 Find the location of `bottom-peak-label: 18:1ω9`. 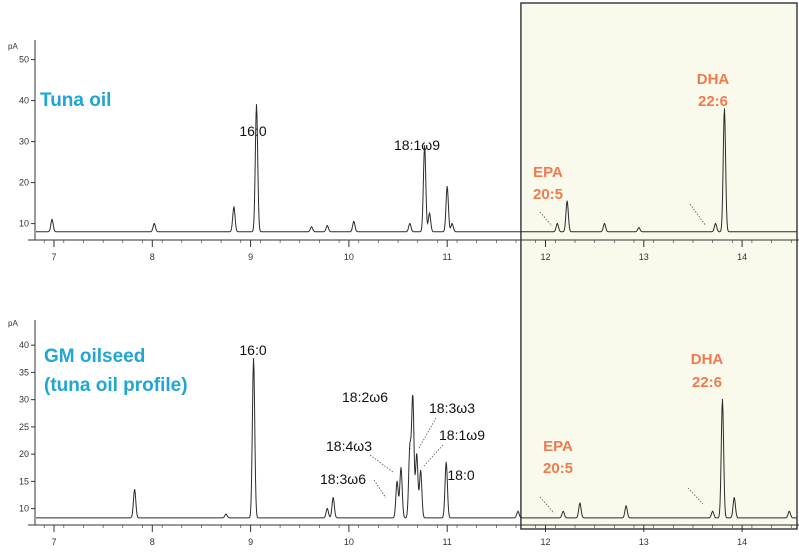

bottom-peak-label: 18:1ω9 is located at coordinates (462, 435).